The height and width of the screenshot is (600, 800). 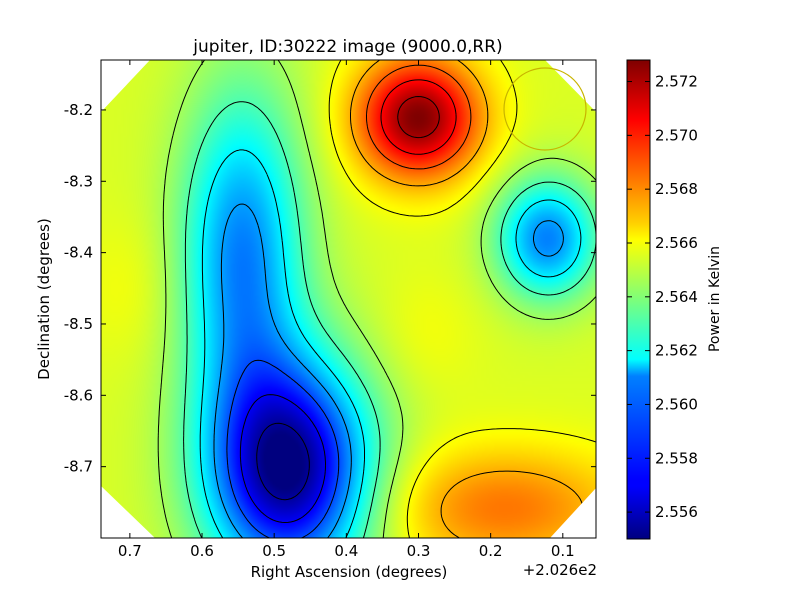 I want to click on y-tick-label: -8.4, so click(x=78, y=253).